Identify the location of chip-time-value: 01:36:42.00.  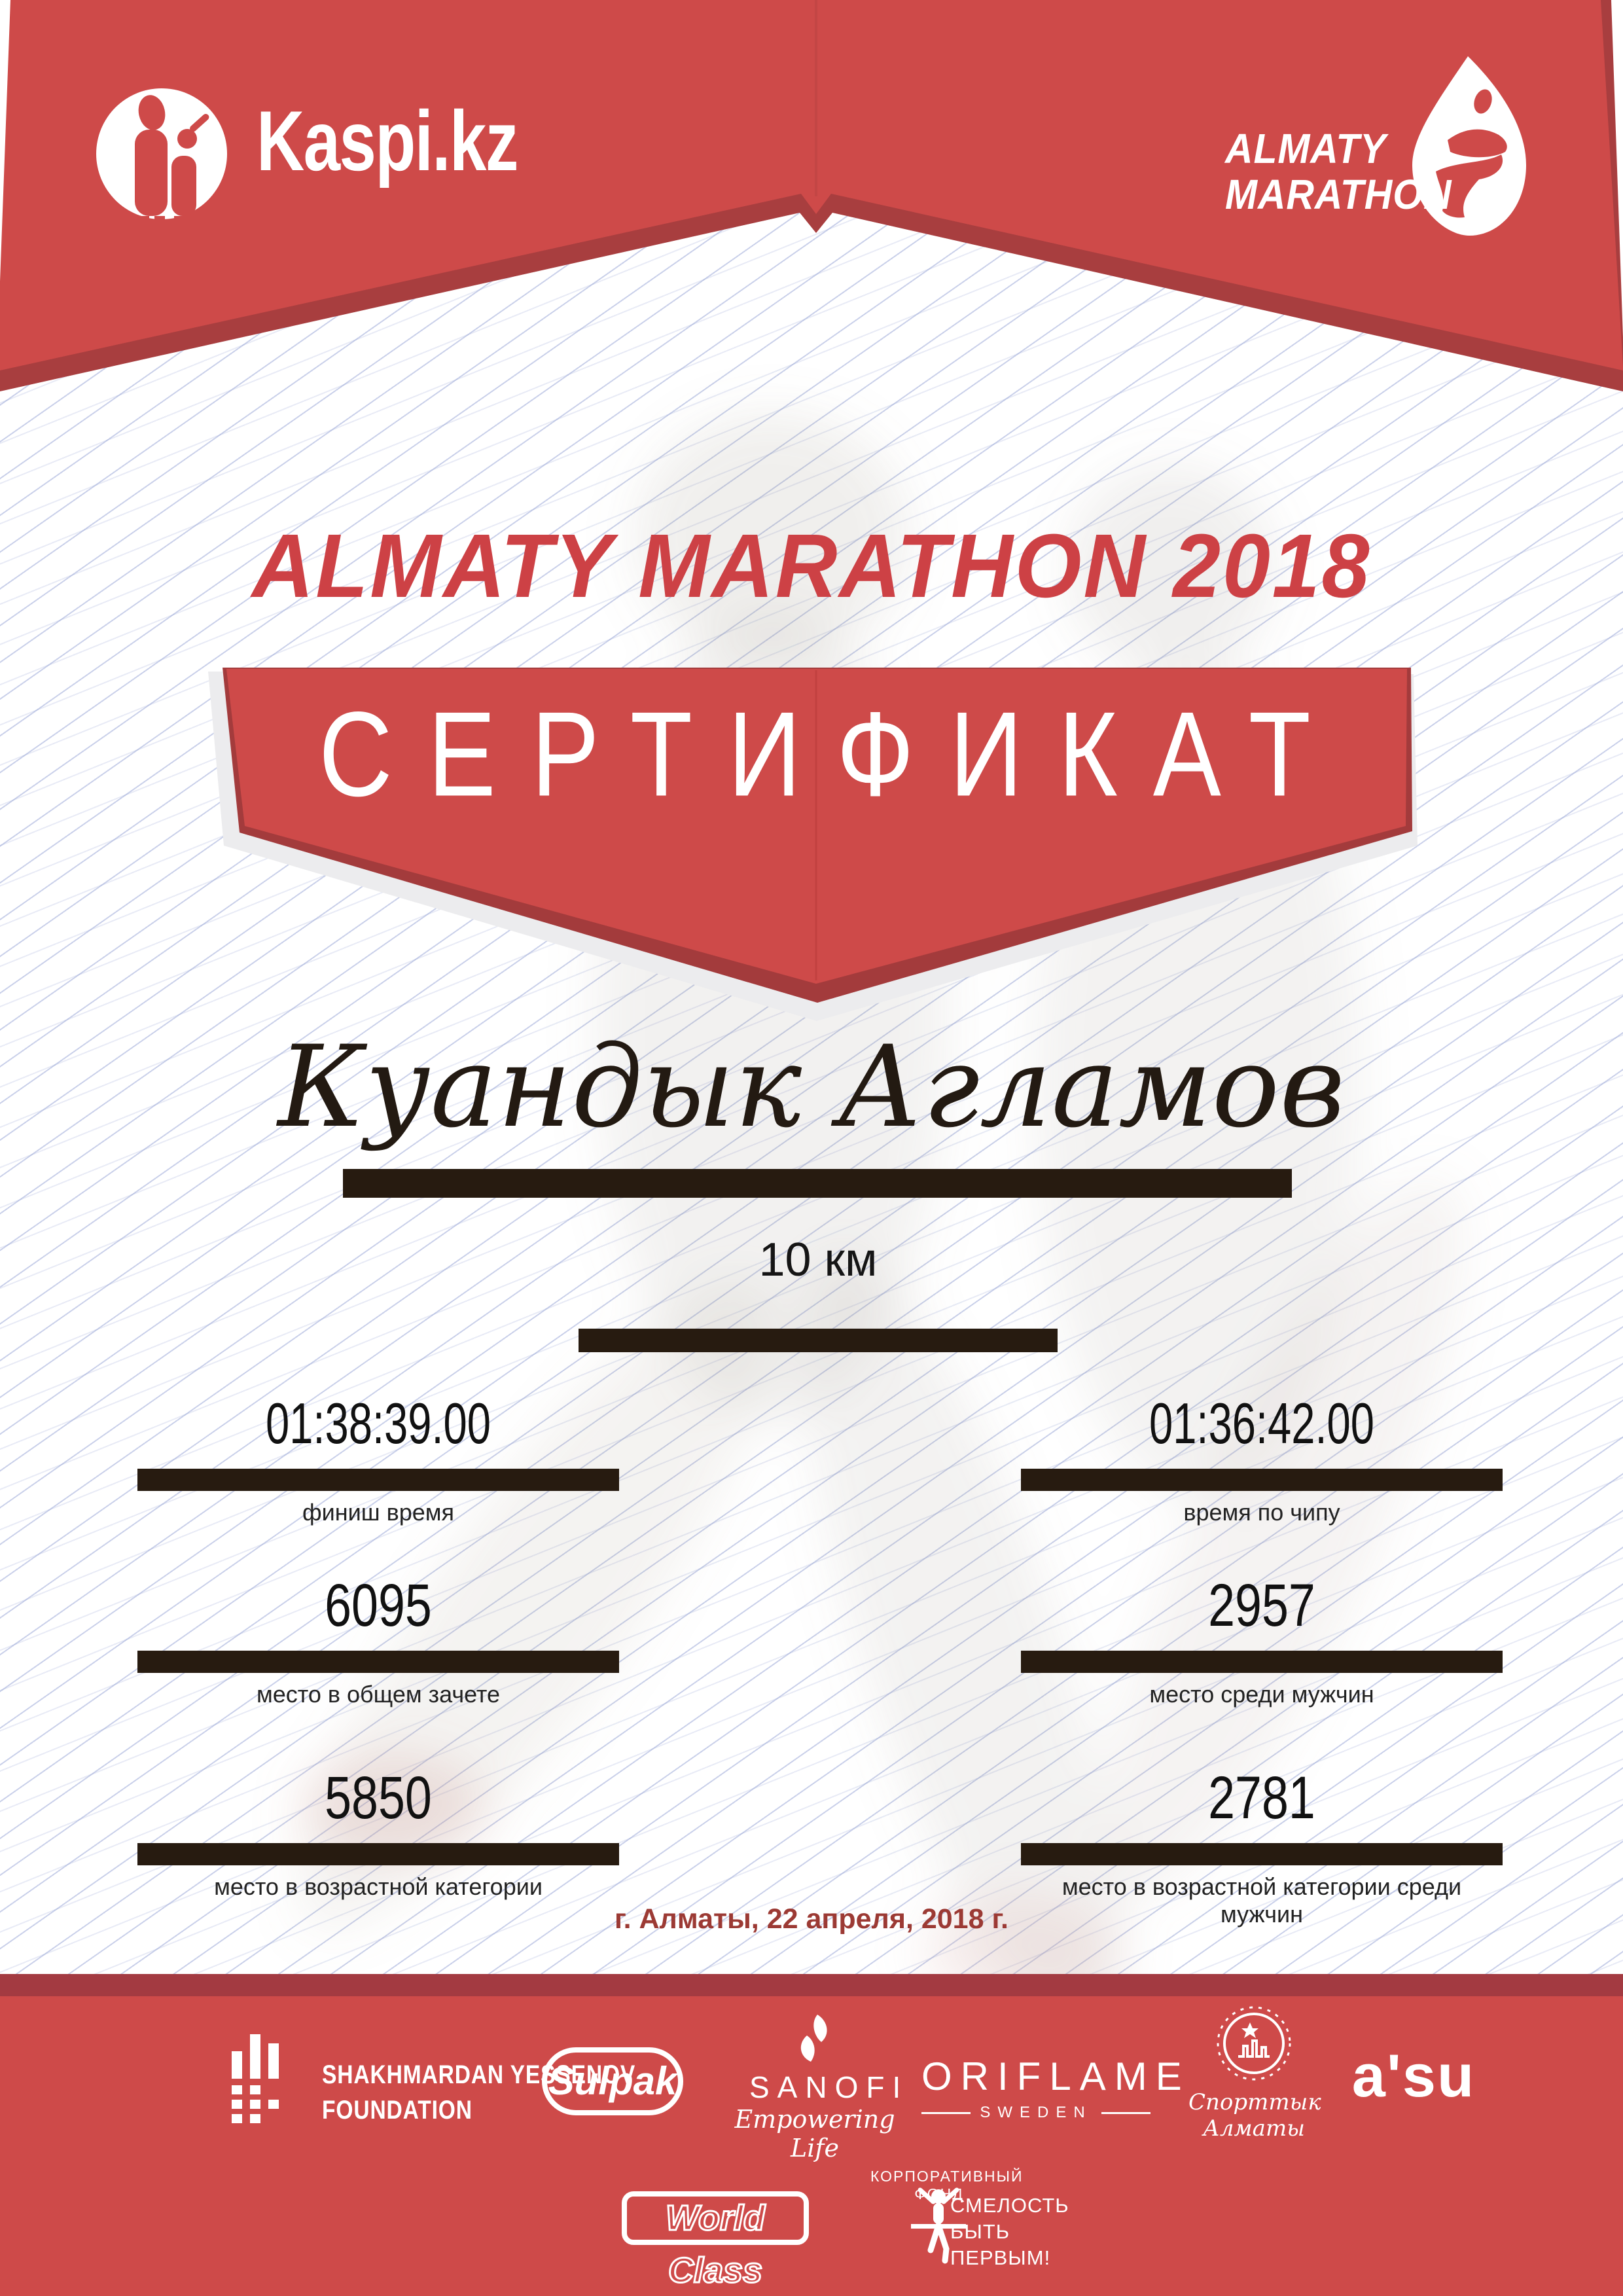
(1262, 1423).